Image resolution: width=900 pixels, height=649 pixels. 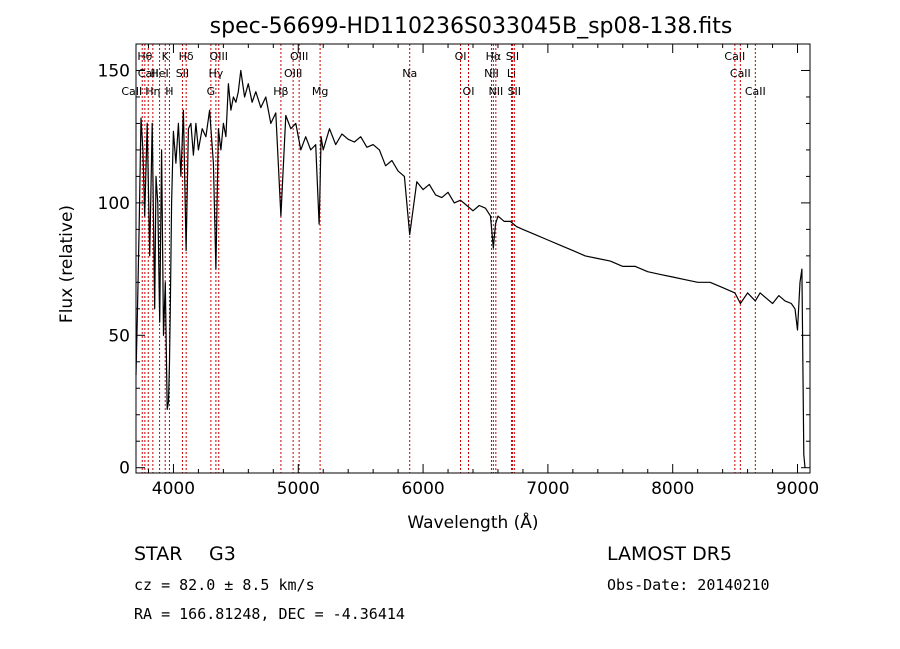 I want to click on y-axis-label: Flux (relative), so click(x=67, y=264).